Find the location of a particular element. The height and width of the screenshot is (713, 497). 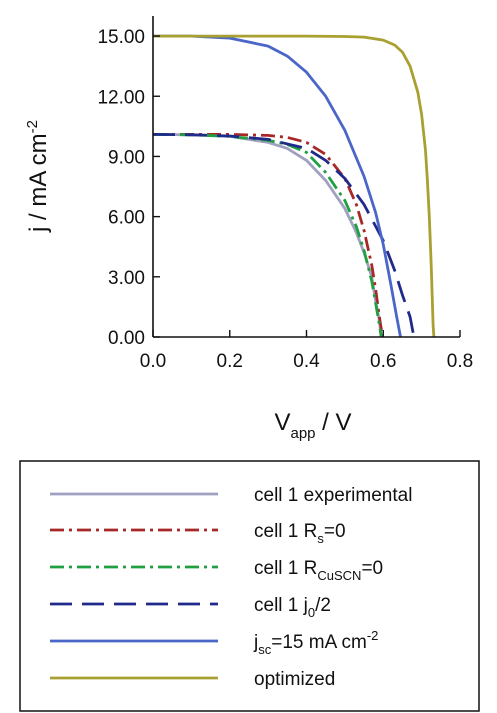

x-tick-label: 0.8 is located at coordinates (460, 361).